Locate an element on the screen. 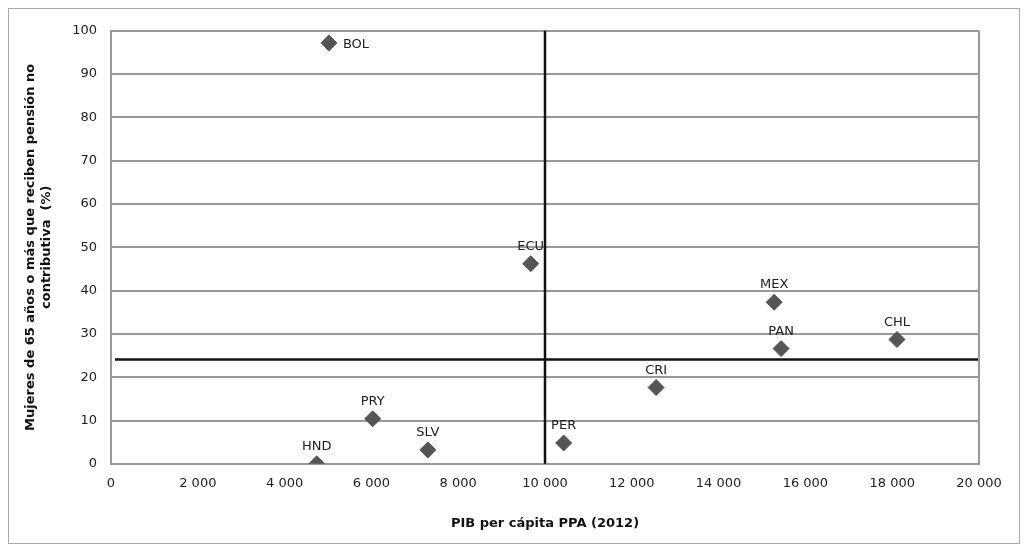  x-tick-label: 10 000 is located at coordinates (545, 482).